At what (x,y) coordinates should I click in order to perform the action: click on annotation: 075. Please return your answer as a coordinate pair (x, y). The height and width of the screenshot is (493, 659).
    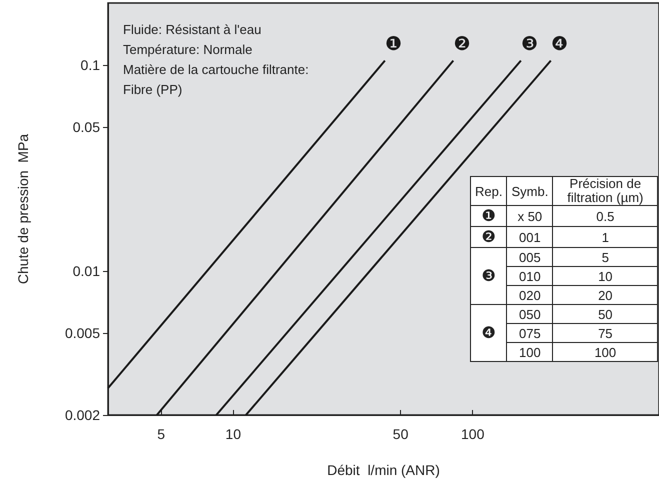
    Looking at the image, I should click on (529, 333).